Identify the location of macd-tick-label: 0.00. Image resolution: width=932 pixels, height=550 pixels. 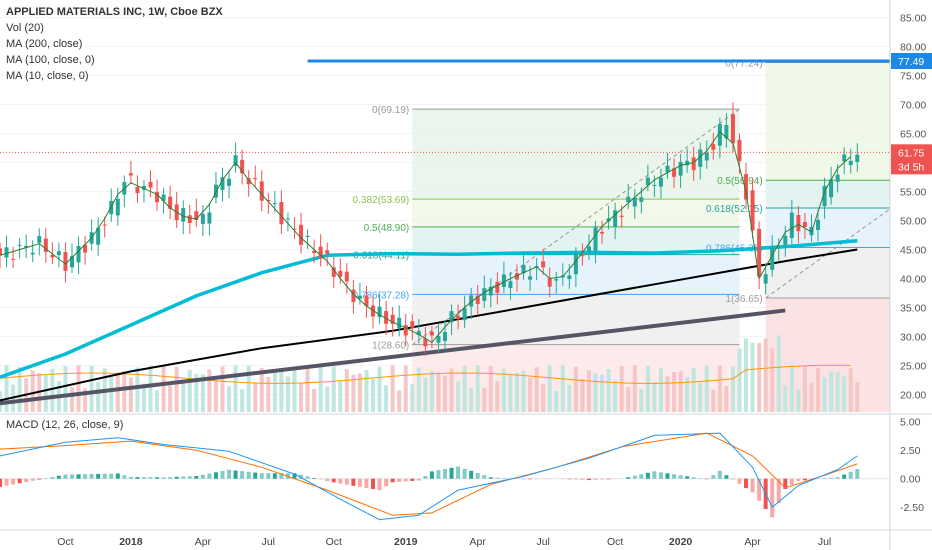
(910, 480).